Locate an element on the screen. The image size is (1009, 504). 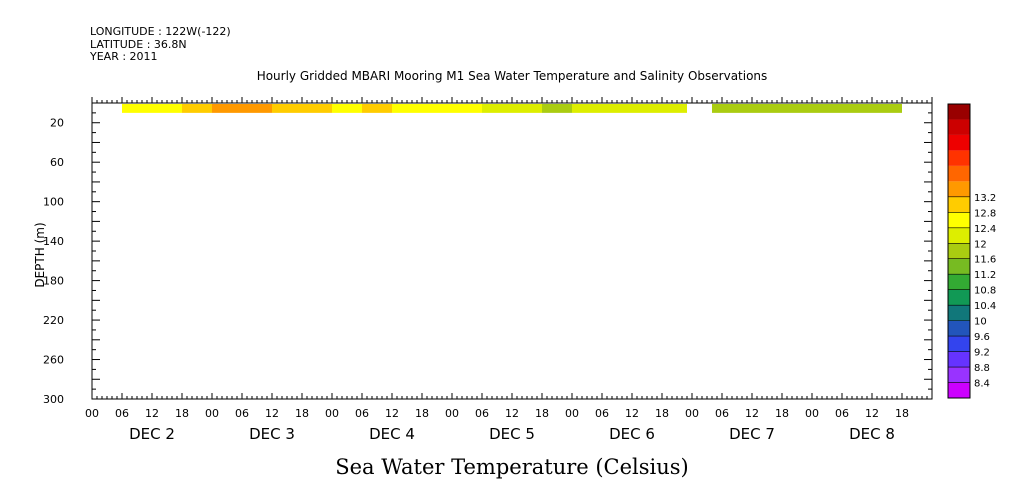
x-day-label: DEC 3 is located at coordinates (272, 434).